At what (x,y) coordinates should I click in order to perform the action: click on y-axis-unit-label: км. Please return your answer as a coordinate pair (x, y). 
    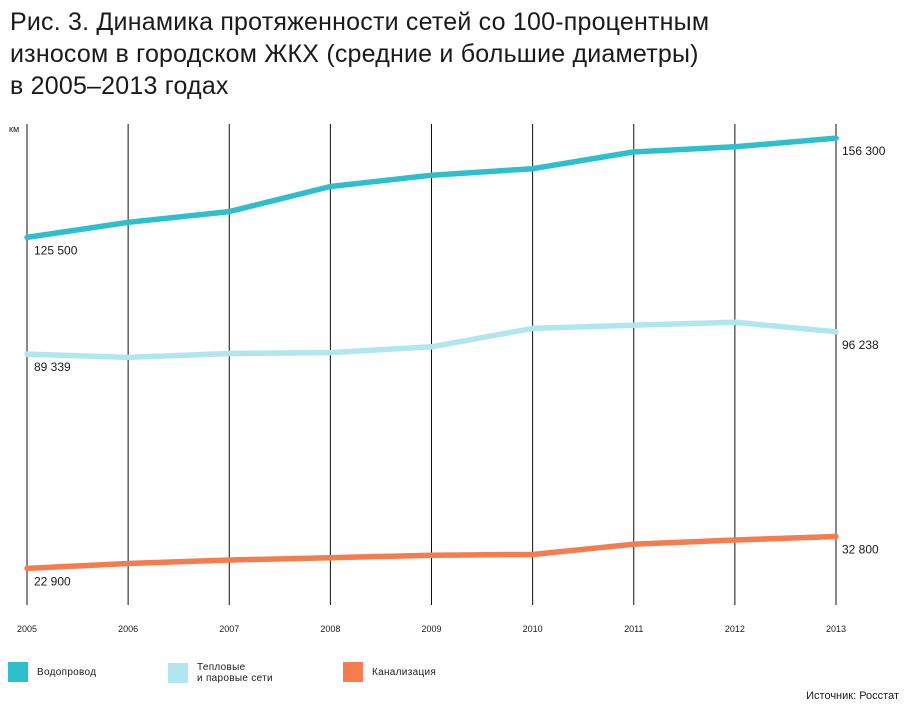
    Looking at the image, I should click on (14, 129).